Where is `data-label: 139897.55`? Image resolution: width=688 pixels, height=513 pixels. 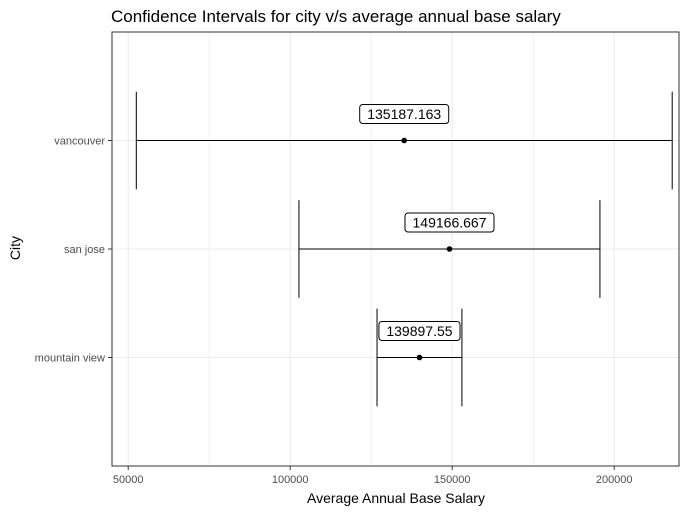
data-label: 139897.55 is located at coordinates (419, 331).